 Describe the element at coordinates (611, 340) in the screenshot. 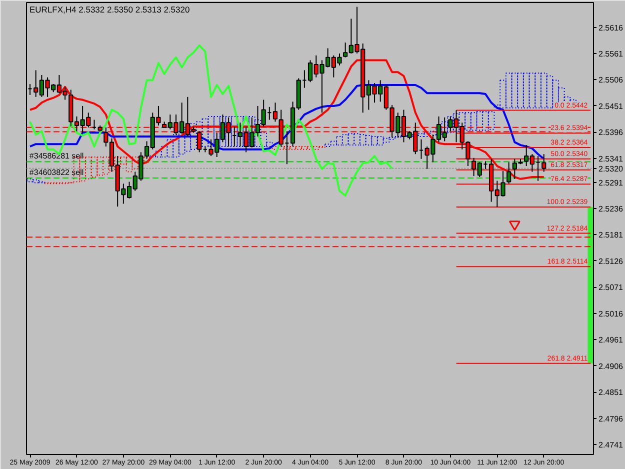

I see `y-tick-label: 2.4961` at that location.